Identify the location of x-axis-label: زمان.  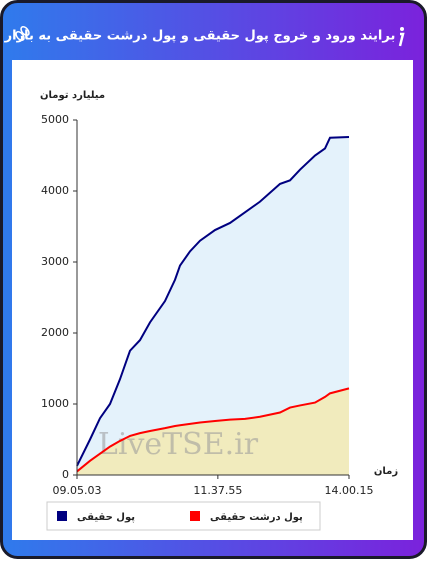
(386, 471).